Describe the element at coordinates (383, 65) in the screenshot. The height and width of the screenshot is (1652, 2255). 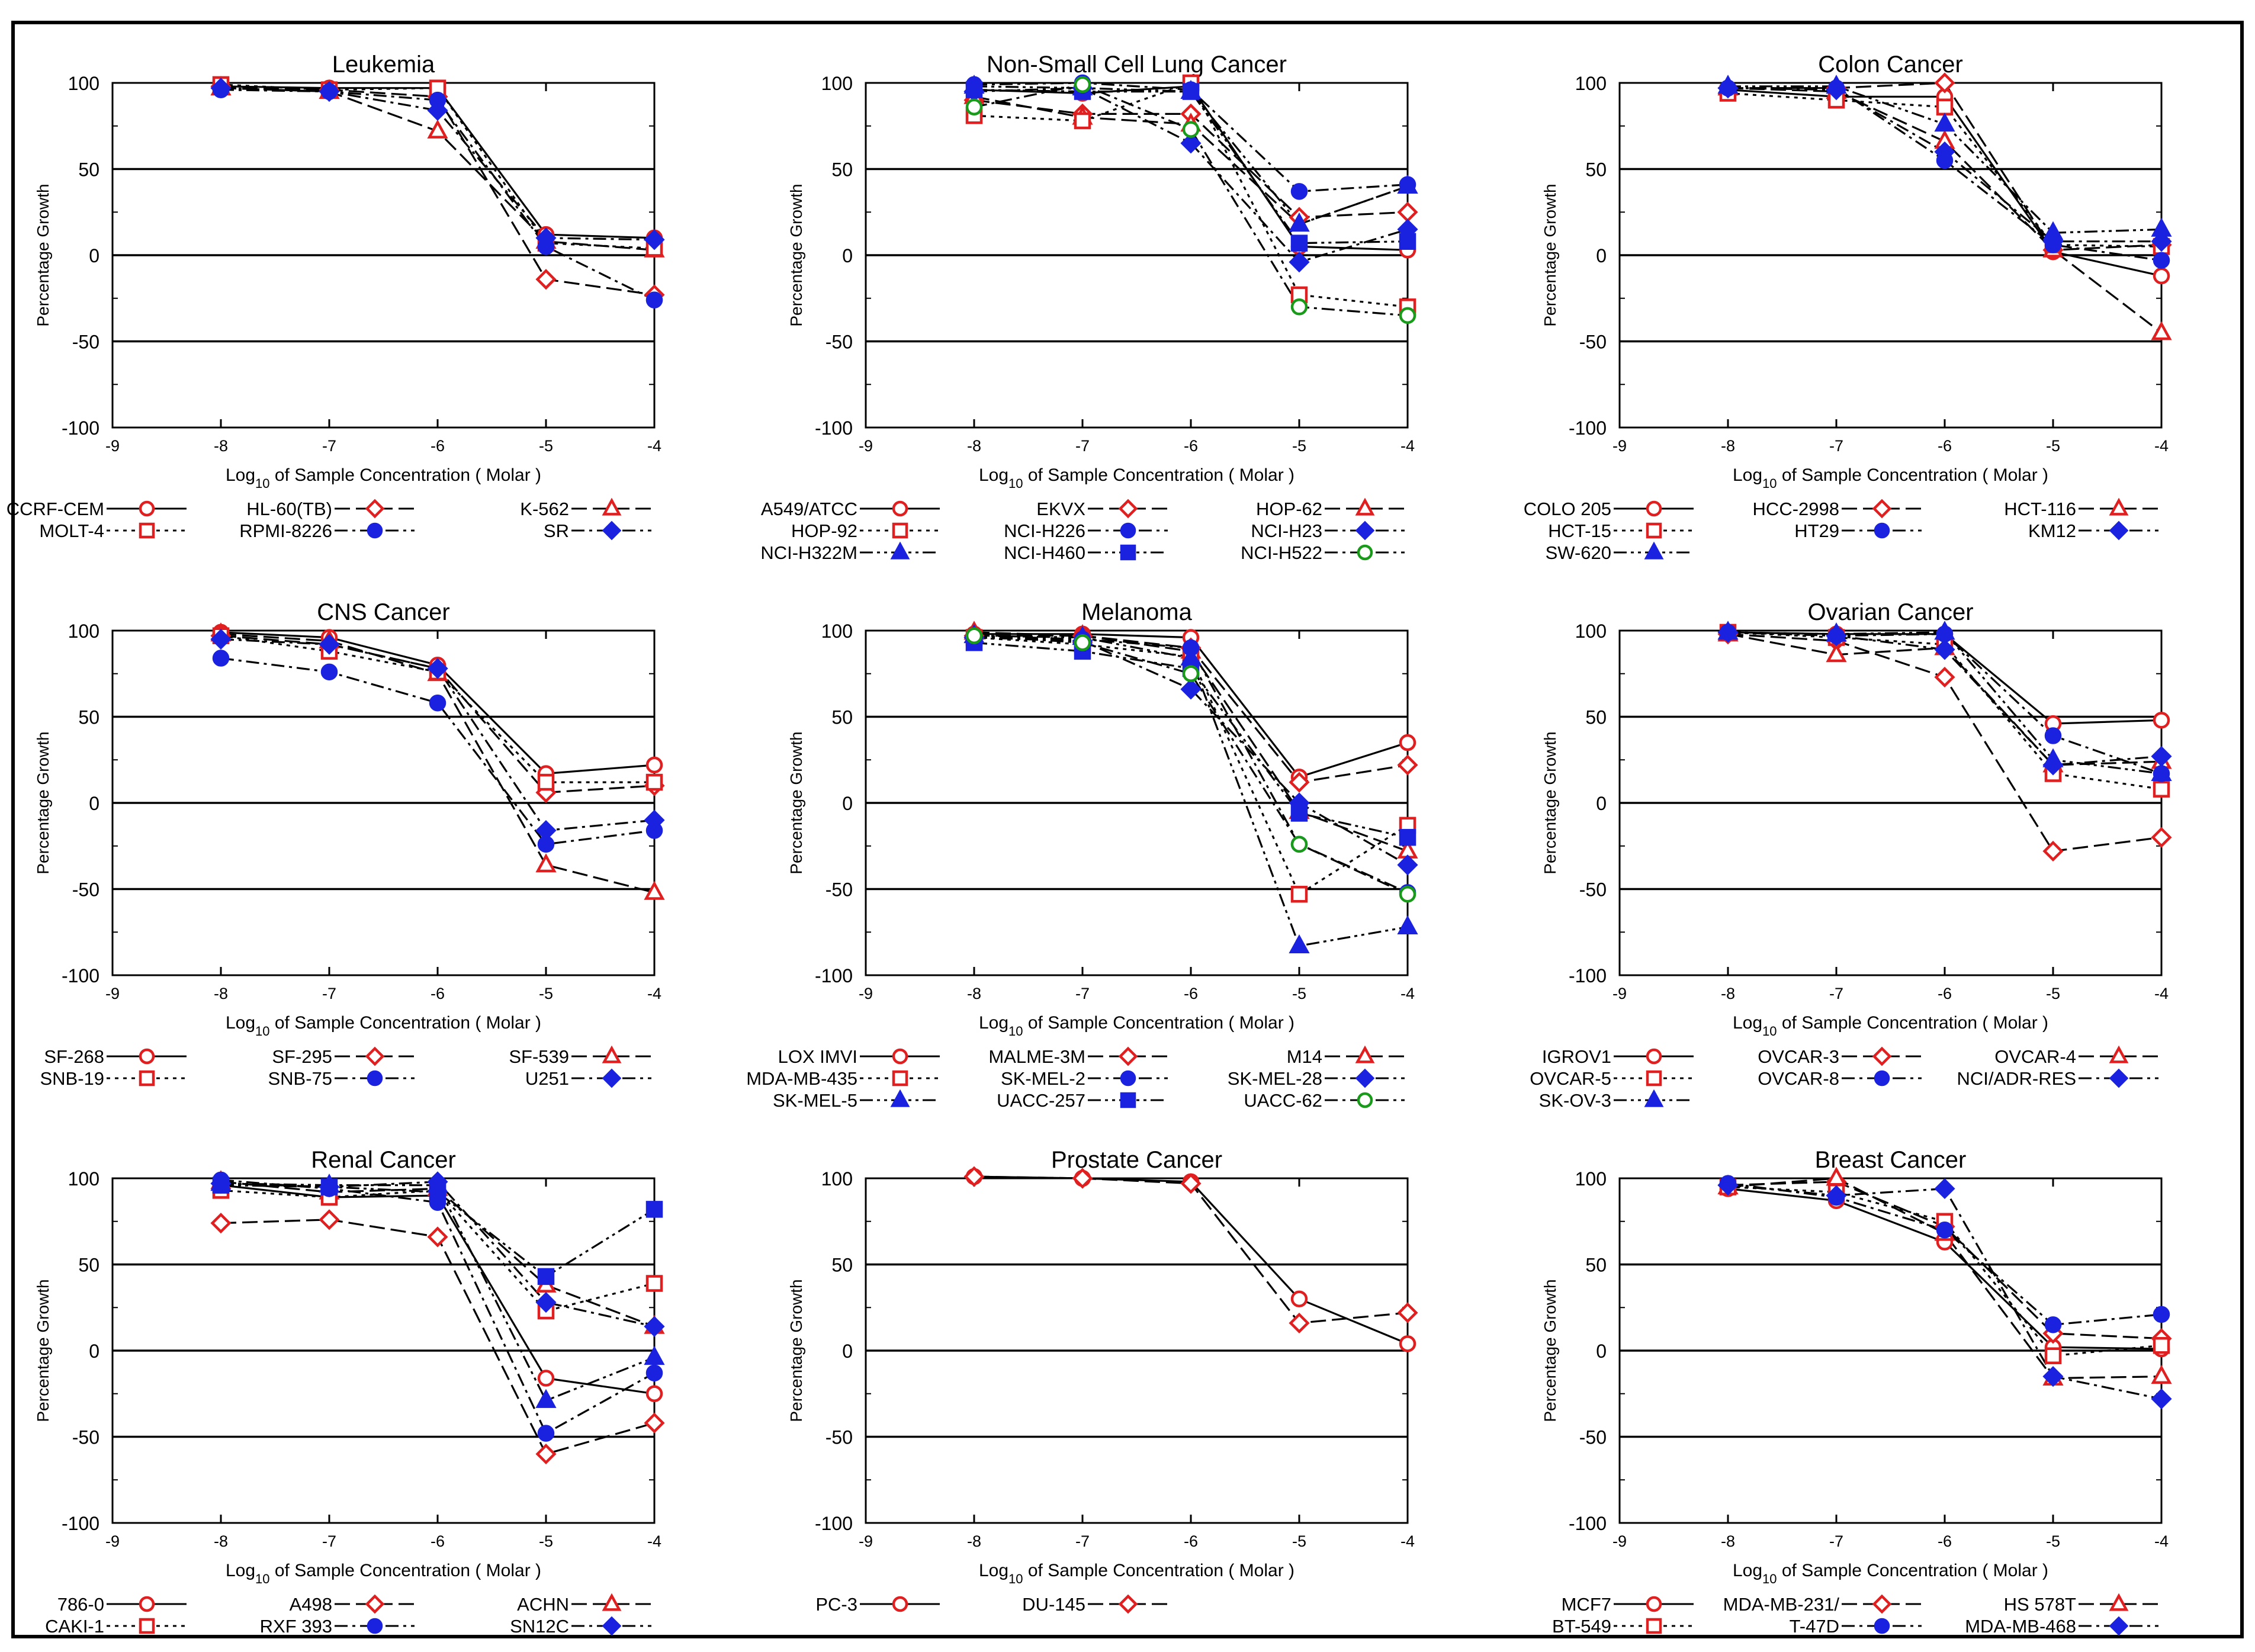
I see `chart-title: Leukemia` at that location.